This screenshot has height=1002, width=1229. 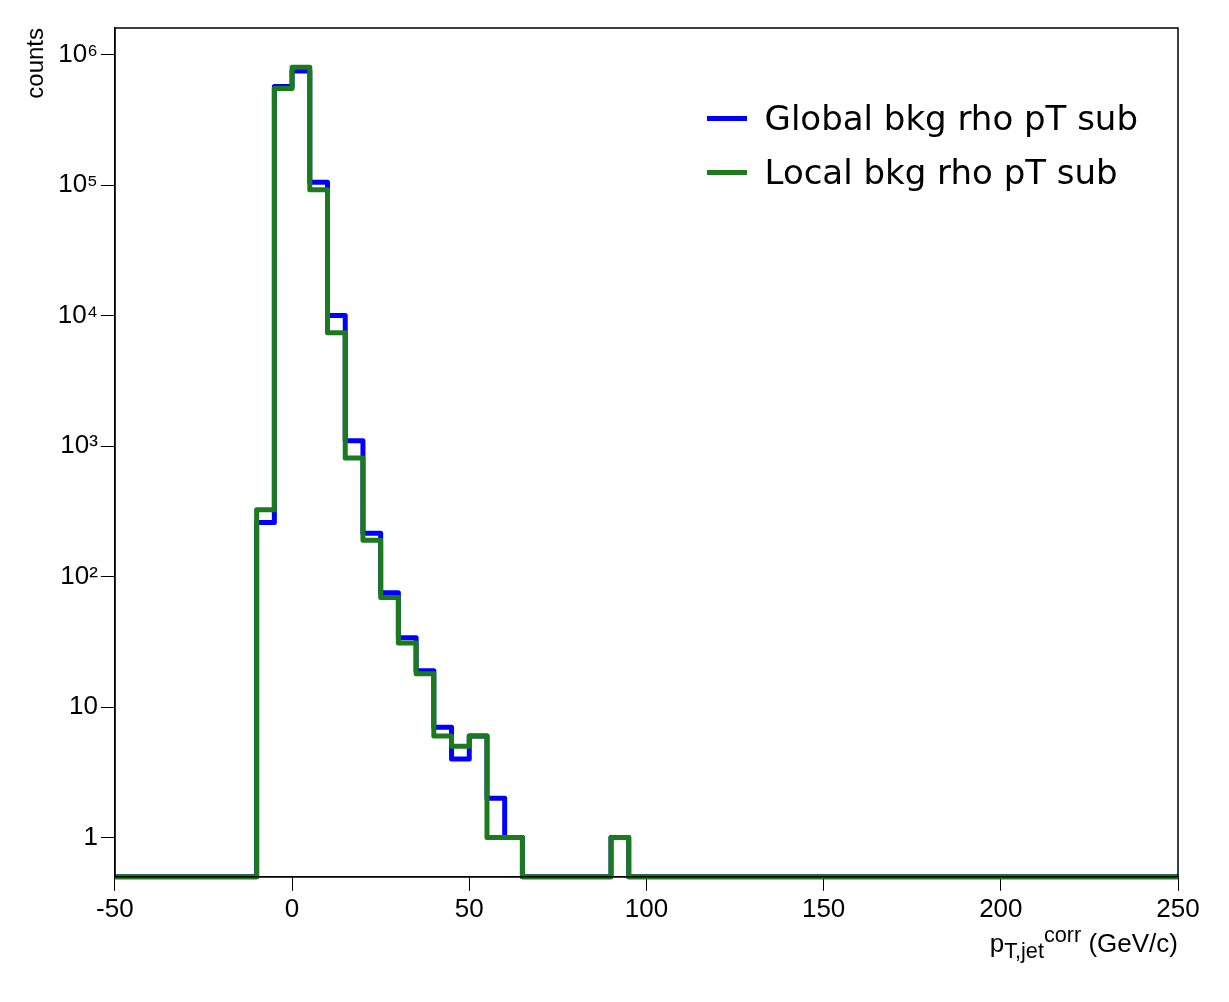 I want to click on x-axis-title: p$_{T,jet}$$^{corr}$ (GeV/c), so click(x=1083, y=943).